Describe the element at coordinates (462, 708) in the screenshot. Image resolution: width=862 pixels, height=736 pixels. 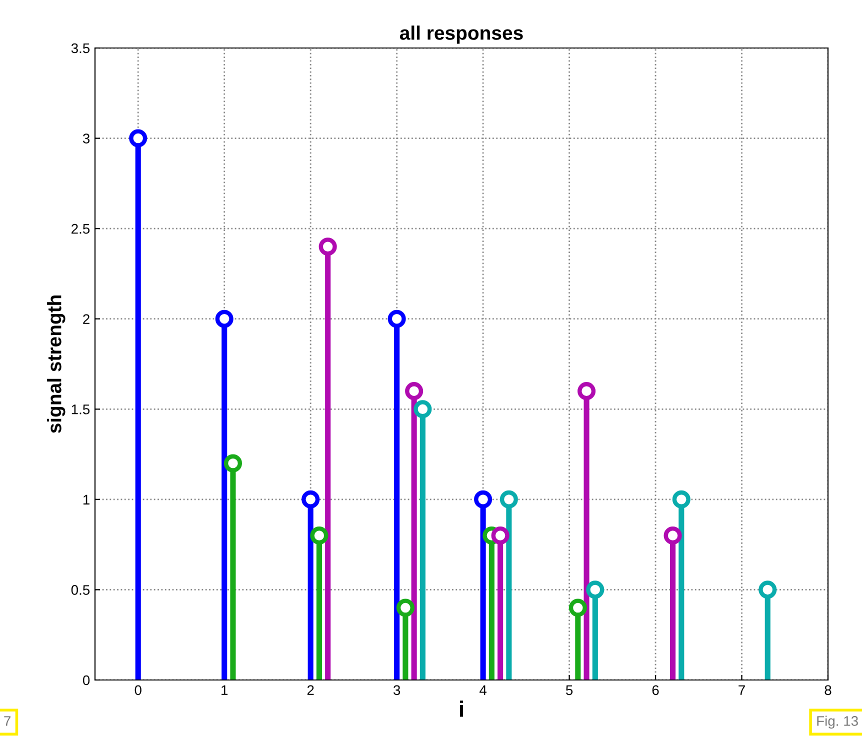
I see `x-axis-title: i` at that location.